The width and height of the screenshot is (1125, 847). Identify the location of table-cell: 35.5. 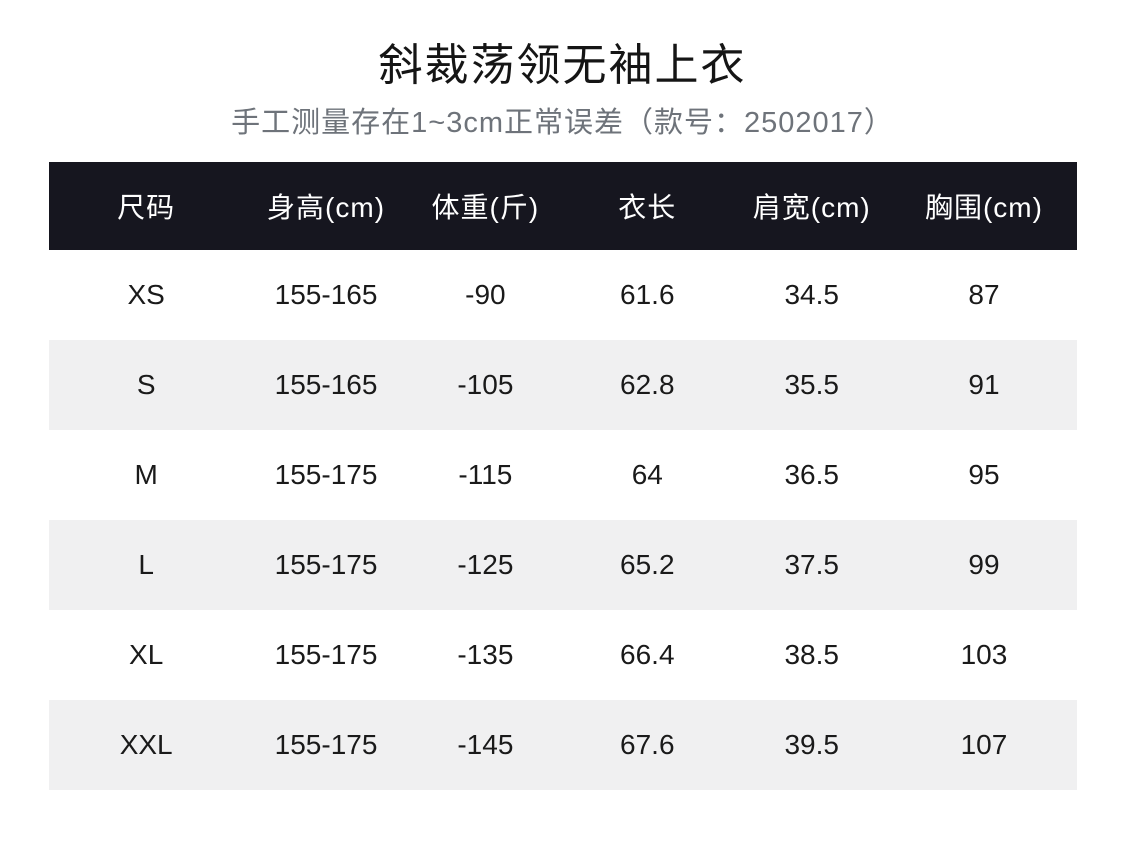
(811, 385).